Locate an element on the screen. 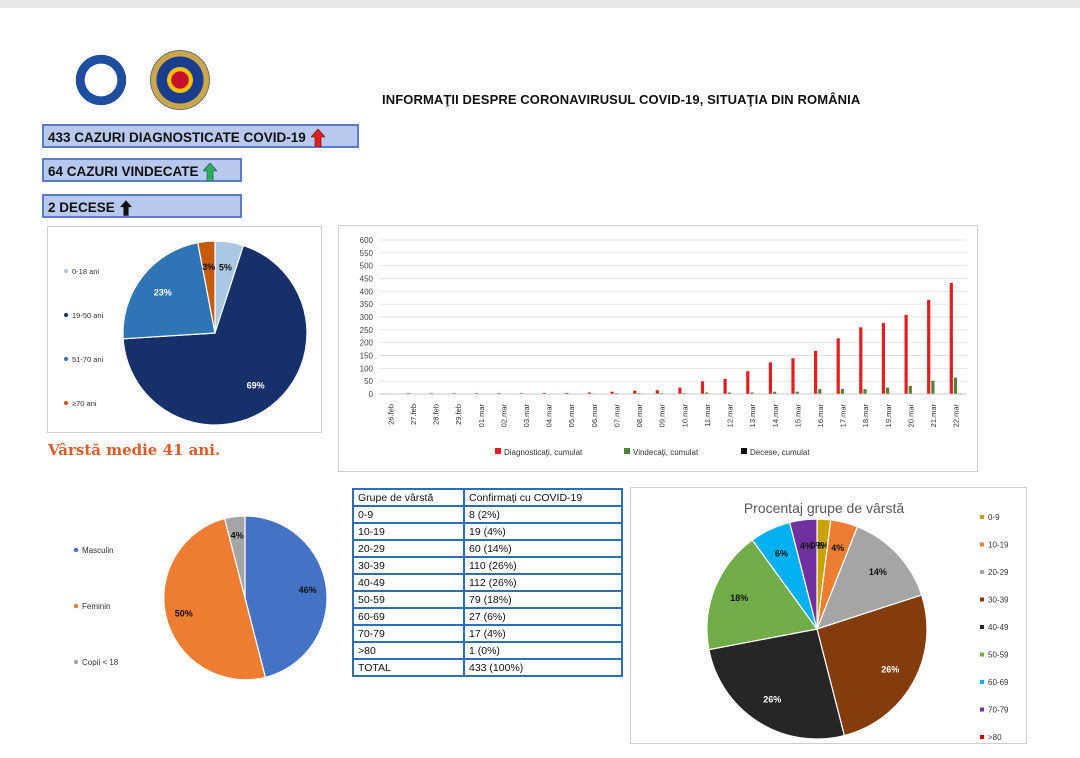  bar-vindeca-i-cumulat-11-mar is located at coordinates (707, 393).